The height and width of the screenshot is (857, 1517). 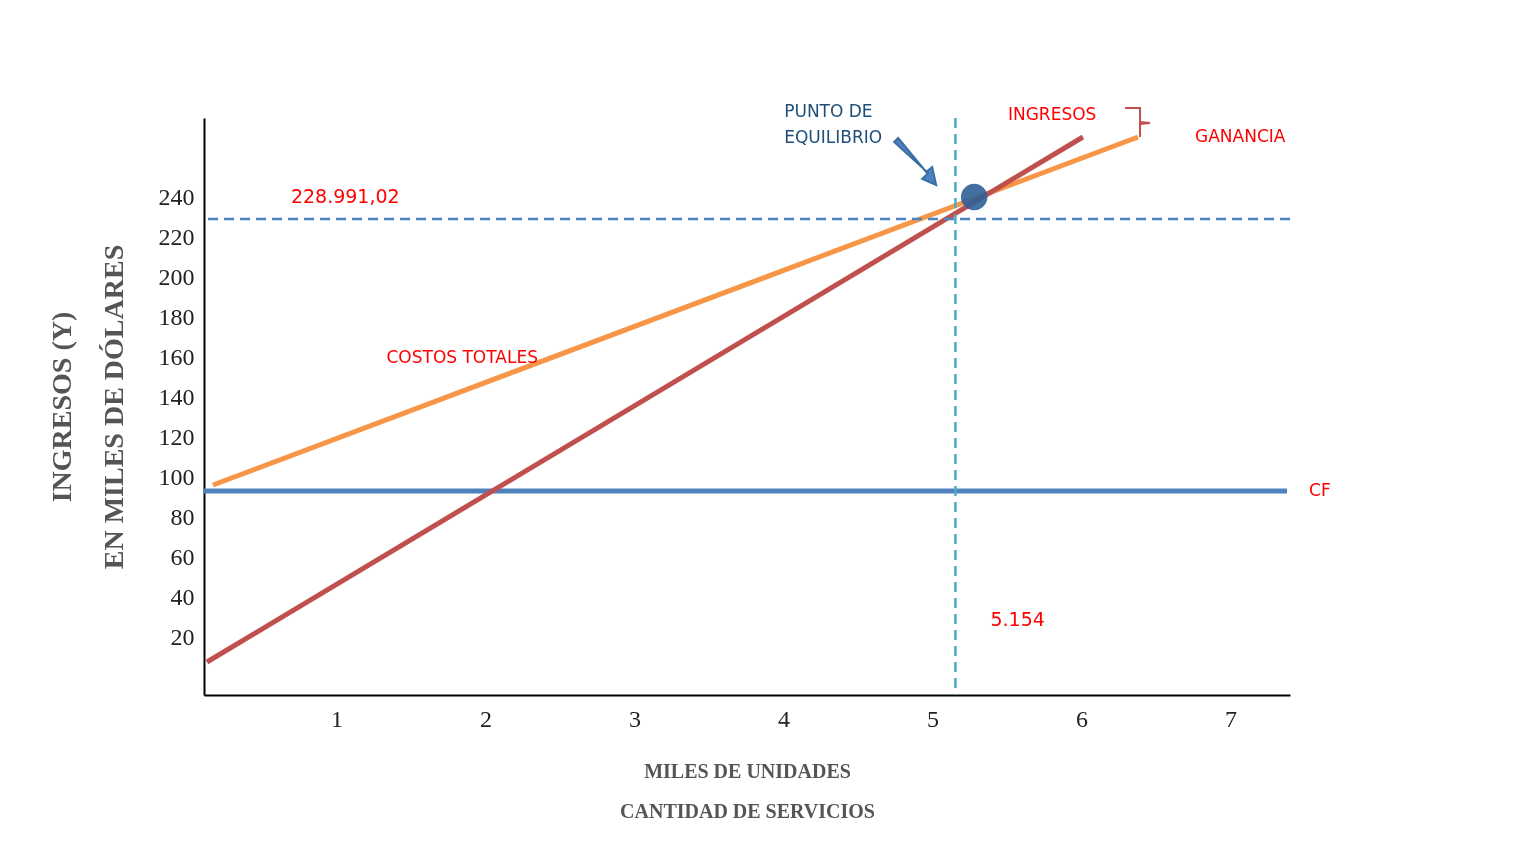 What do you see at coordinates (87, 407) in the screenshot?
I see `y-axis-title: INGRESOS (Y) EN MILES DE DÓLARES` at bounding box center [87, 407].